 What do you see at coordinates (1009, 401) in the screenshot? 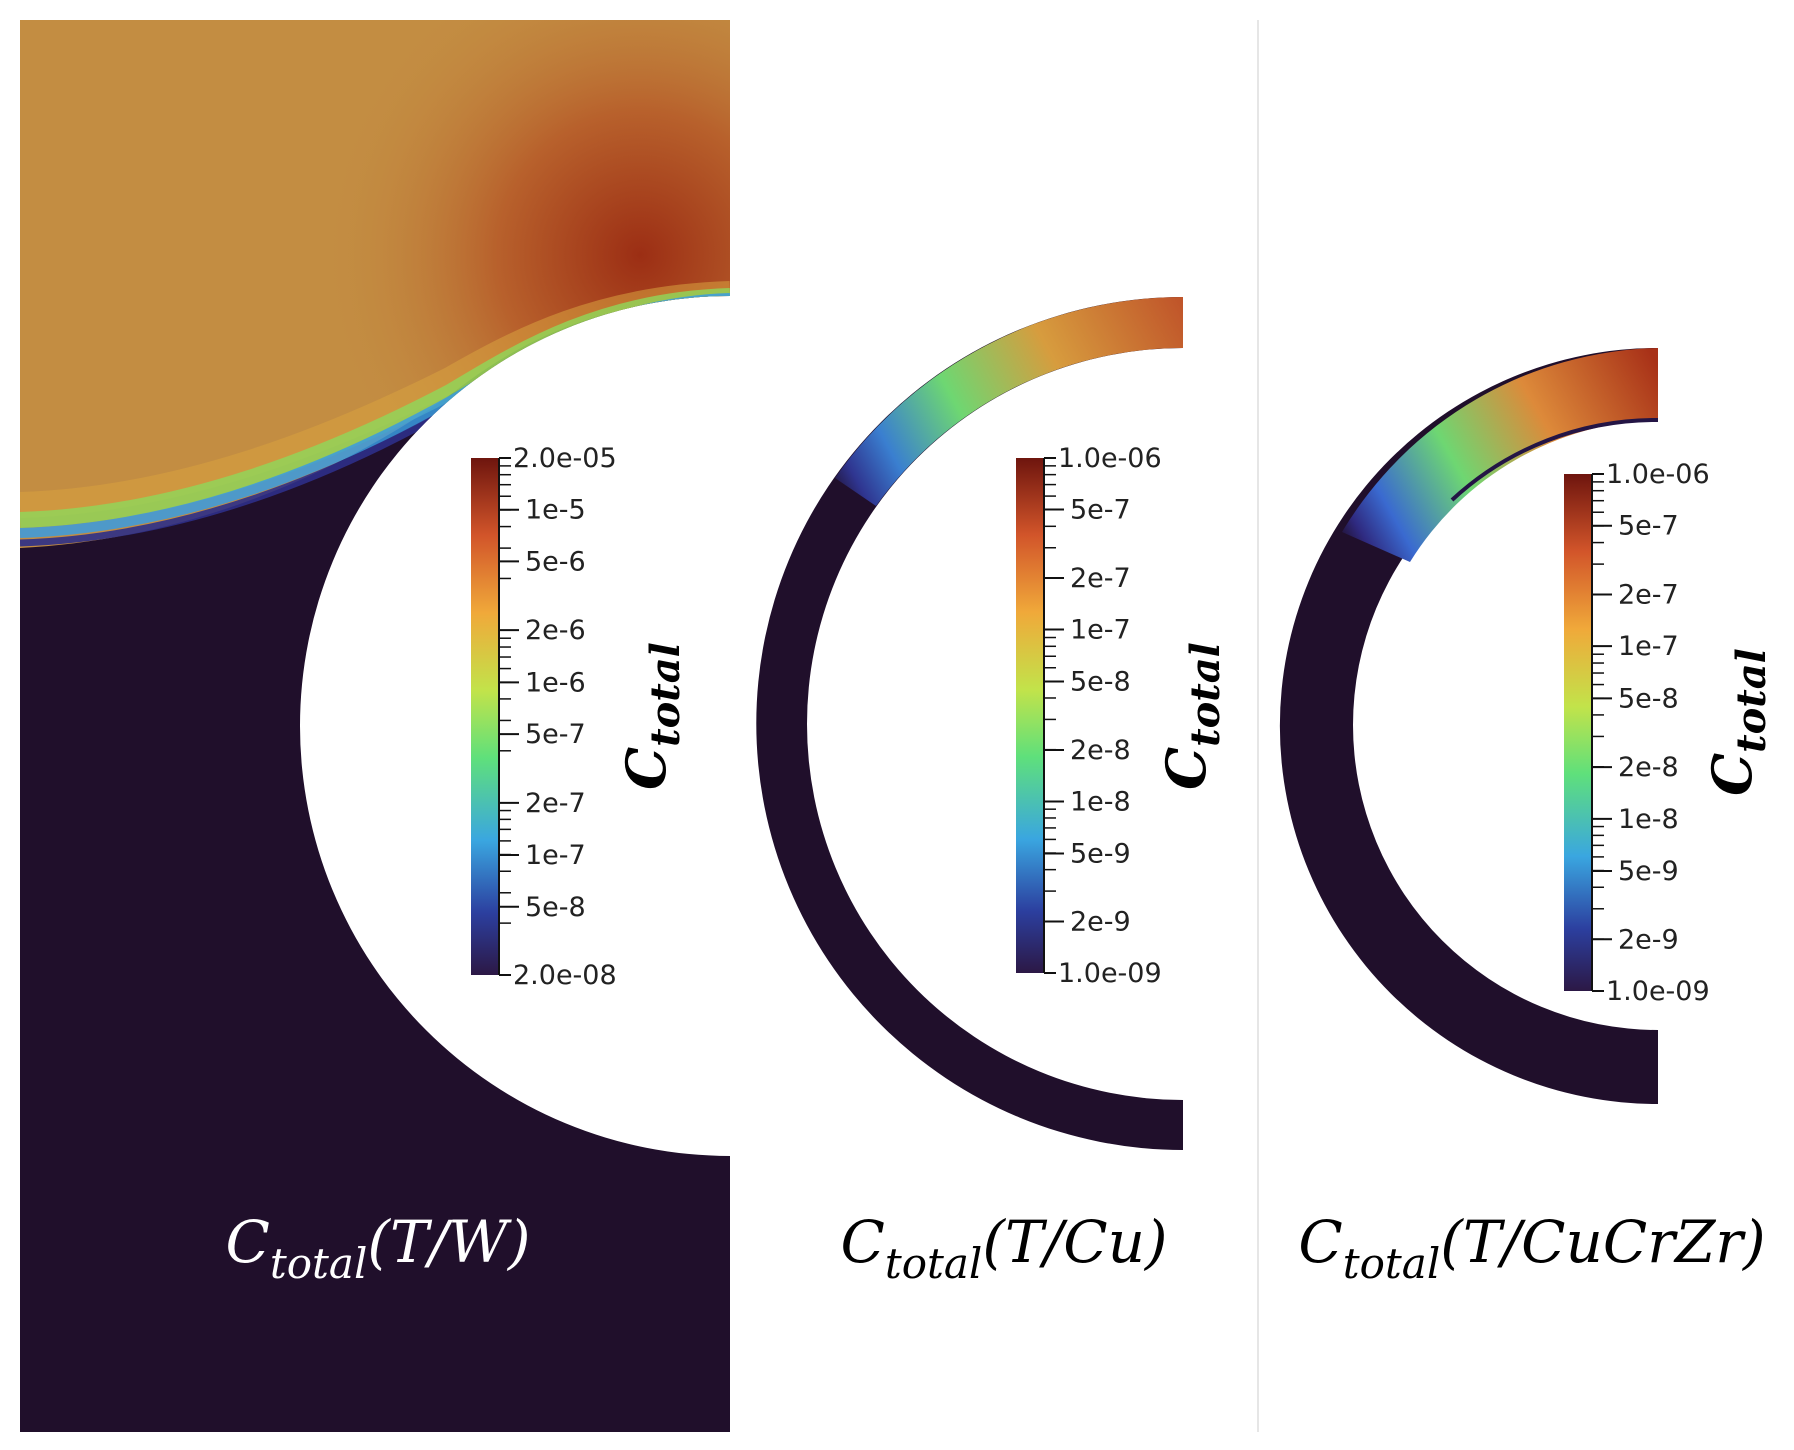
I see `tcu-ring-top` at bounding box center [1009, 401].